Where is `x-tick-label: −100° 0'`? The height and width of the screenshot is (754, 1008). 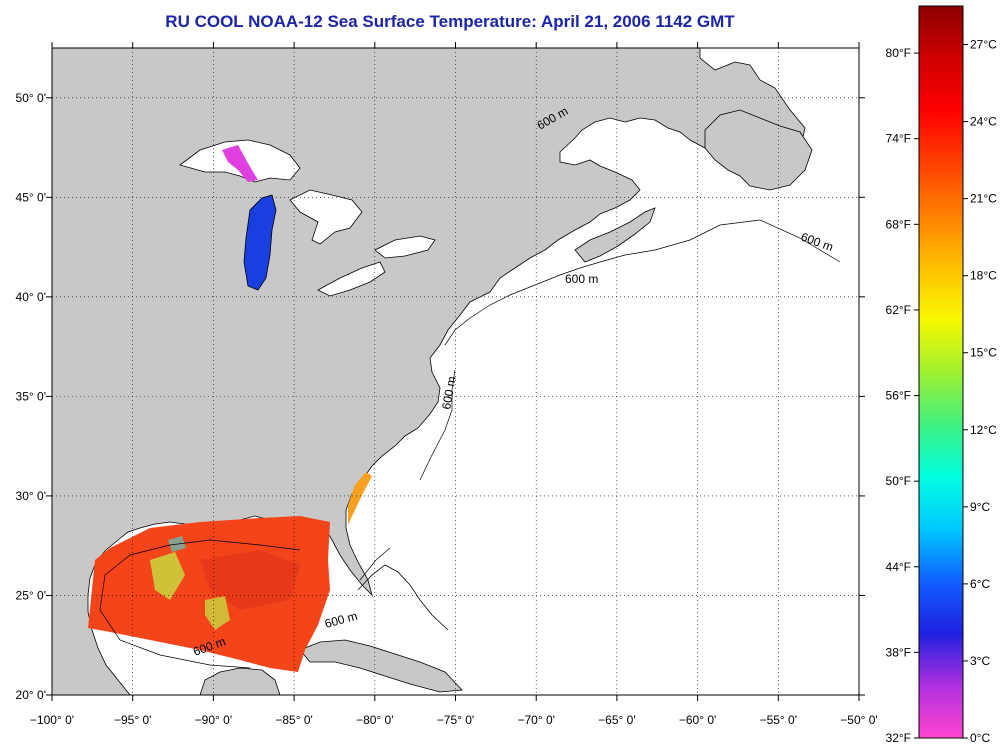
x-tick-label: −100° 0' is located at coordinates (52, 720).